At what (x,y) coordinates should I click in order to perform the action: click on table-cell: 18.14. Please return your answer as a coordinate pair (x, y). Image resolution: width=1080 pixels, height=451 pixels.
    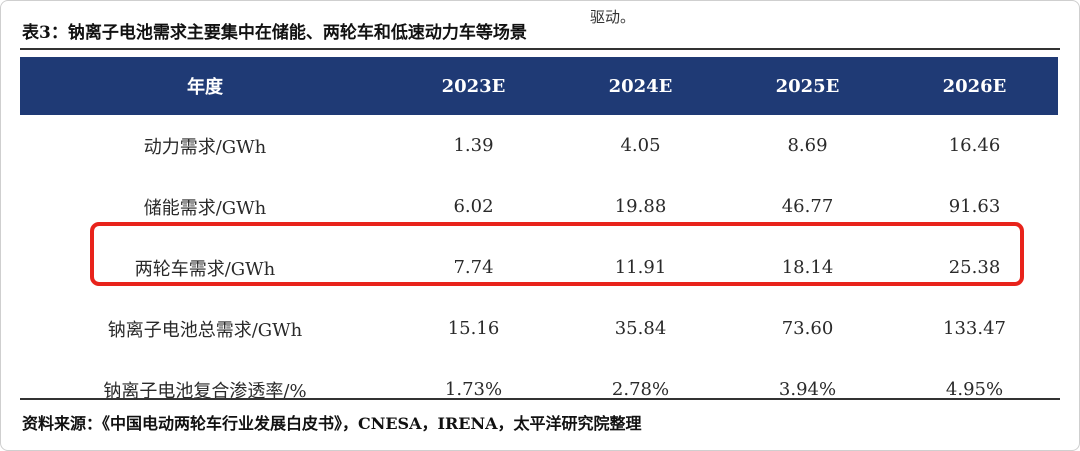
    Looking at the image, I should click on (807, 267).